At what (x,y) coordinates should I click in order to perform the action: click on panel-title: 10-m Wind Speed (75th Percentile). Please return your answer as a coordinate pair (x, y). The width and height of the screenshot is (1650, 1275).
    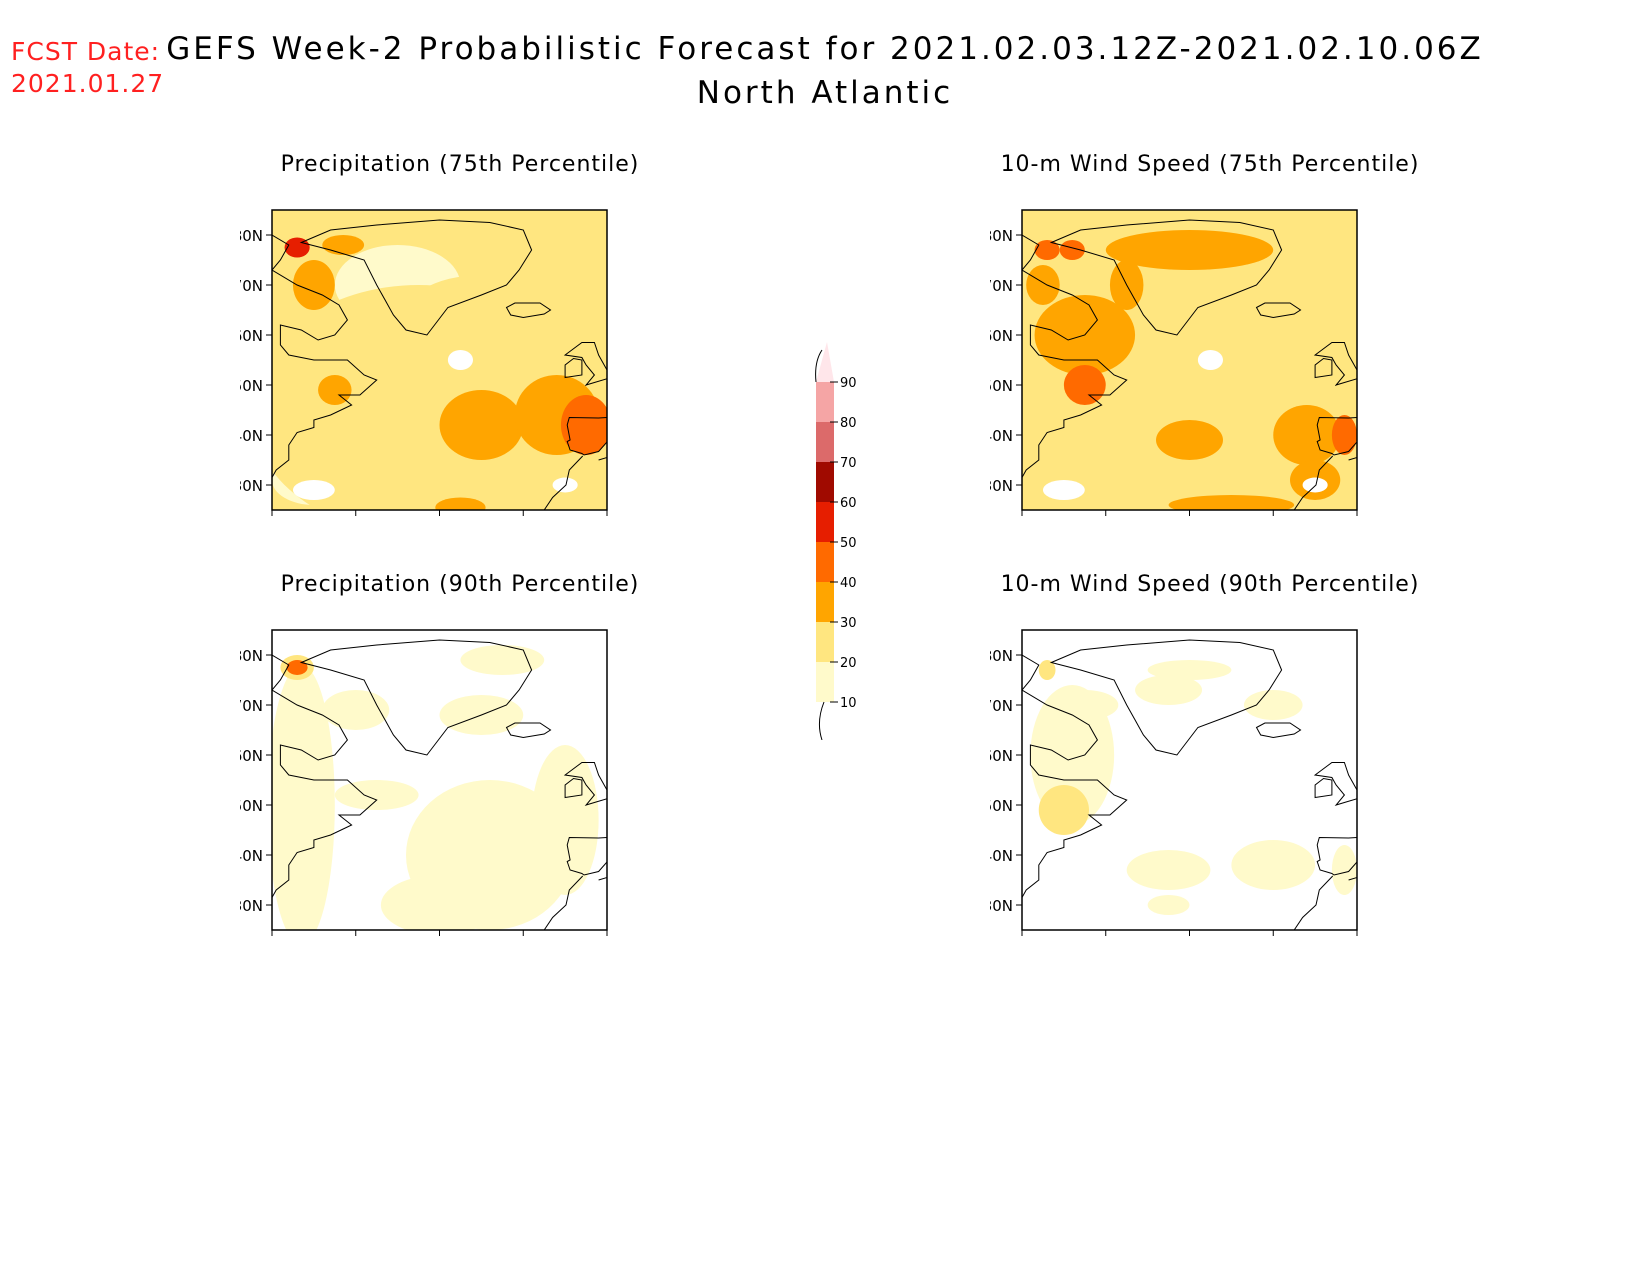
    Looking at the image, I should click on (1210, 164).